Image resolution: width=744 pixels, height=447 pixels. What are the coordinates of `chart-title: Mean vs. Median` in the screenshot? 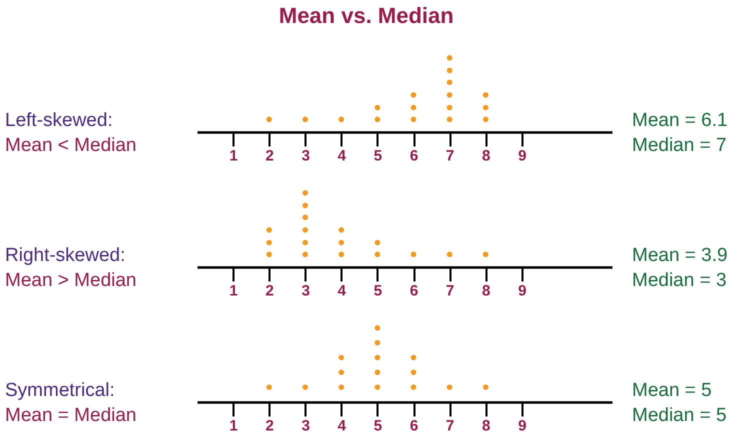 It's located at (366, 15).